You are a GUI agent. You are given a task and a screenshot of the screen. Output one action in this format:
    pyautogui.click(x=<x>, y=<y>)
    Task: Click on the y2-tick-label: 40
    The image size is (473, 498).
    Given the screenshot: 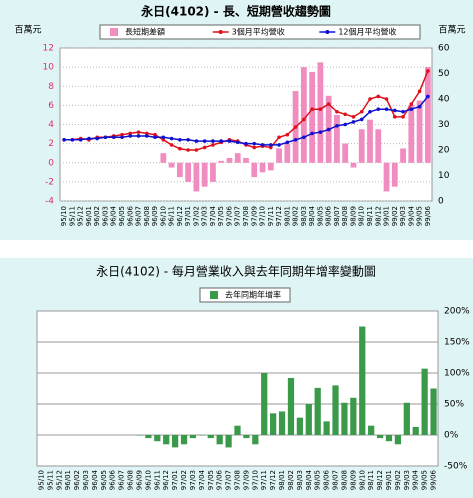 What is the action you would take?
    pyautogui.click(x=444, y=100)
    